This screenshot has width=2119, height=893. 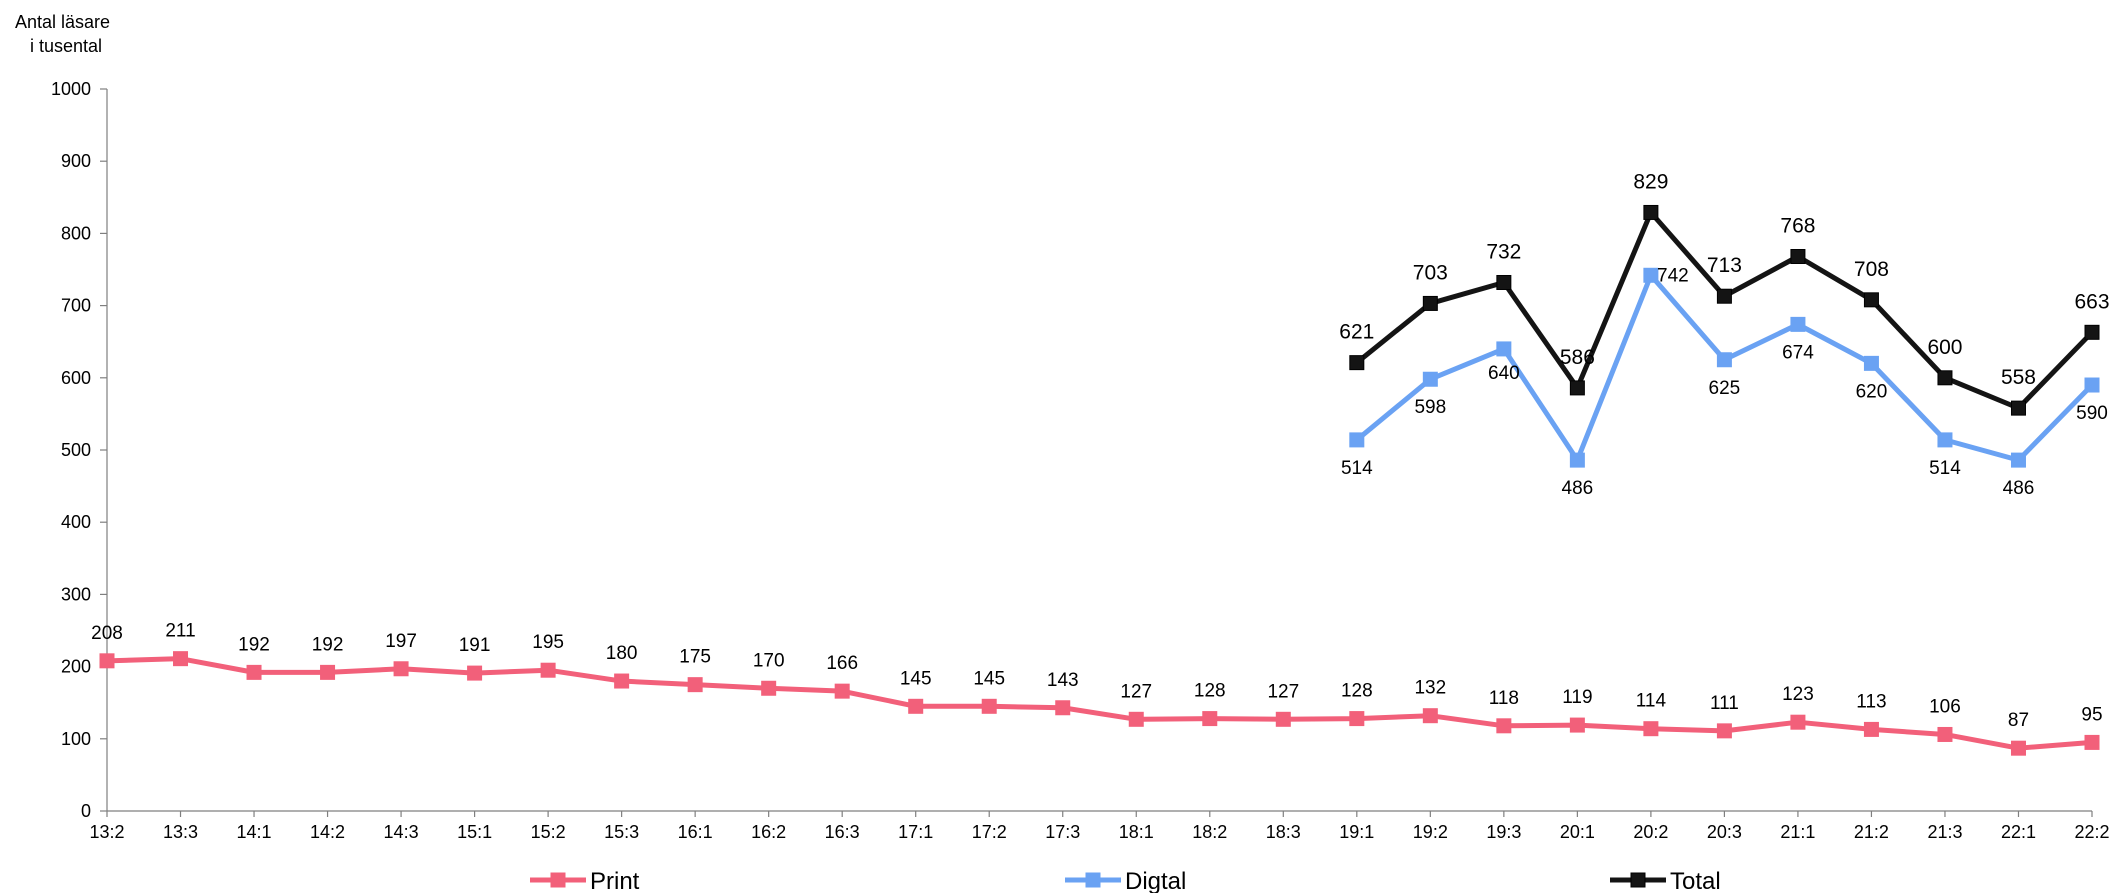 I want to click on x-tick-label: 21:2, so click(x=1871, y=832).